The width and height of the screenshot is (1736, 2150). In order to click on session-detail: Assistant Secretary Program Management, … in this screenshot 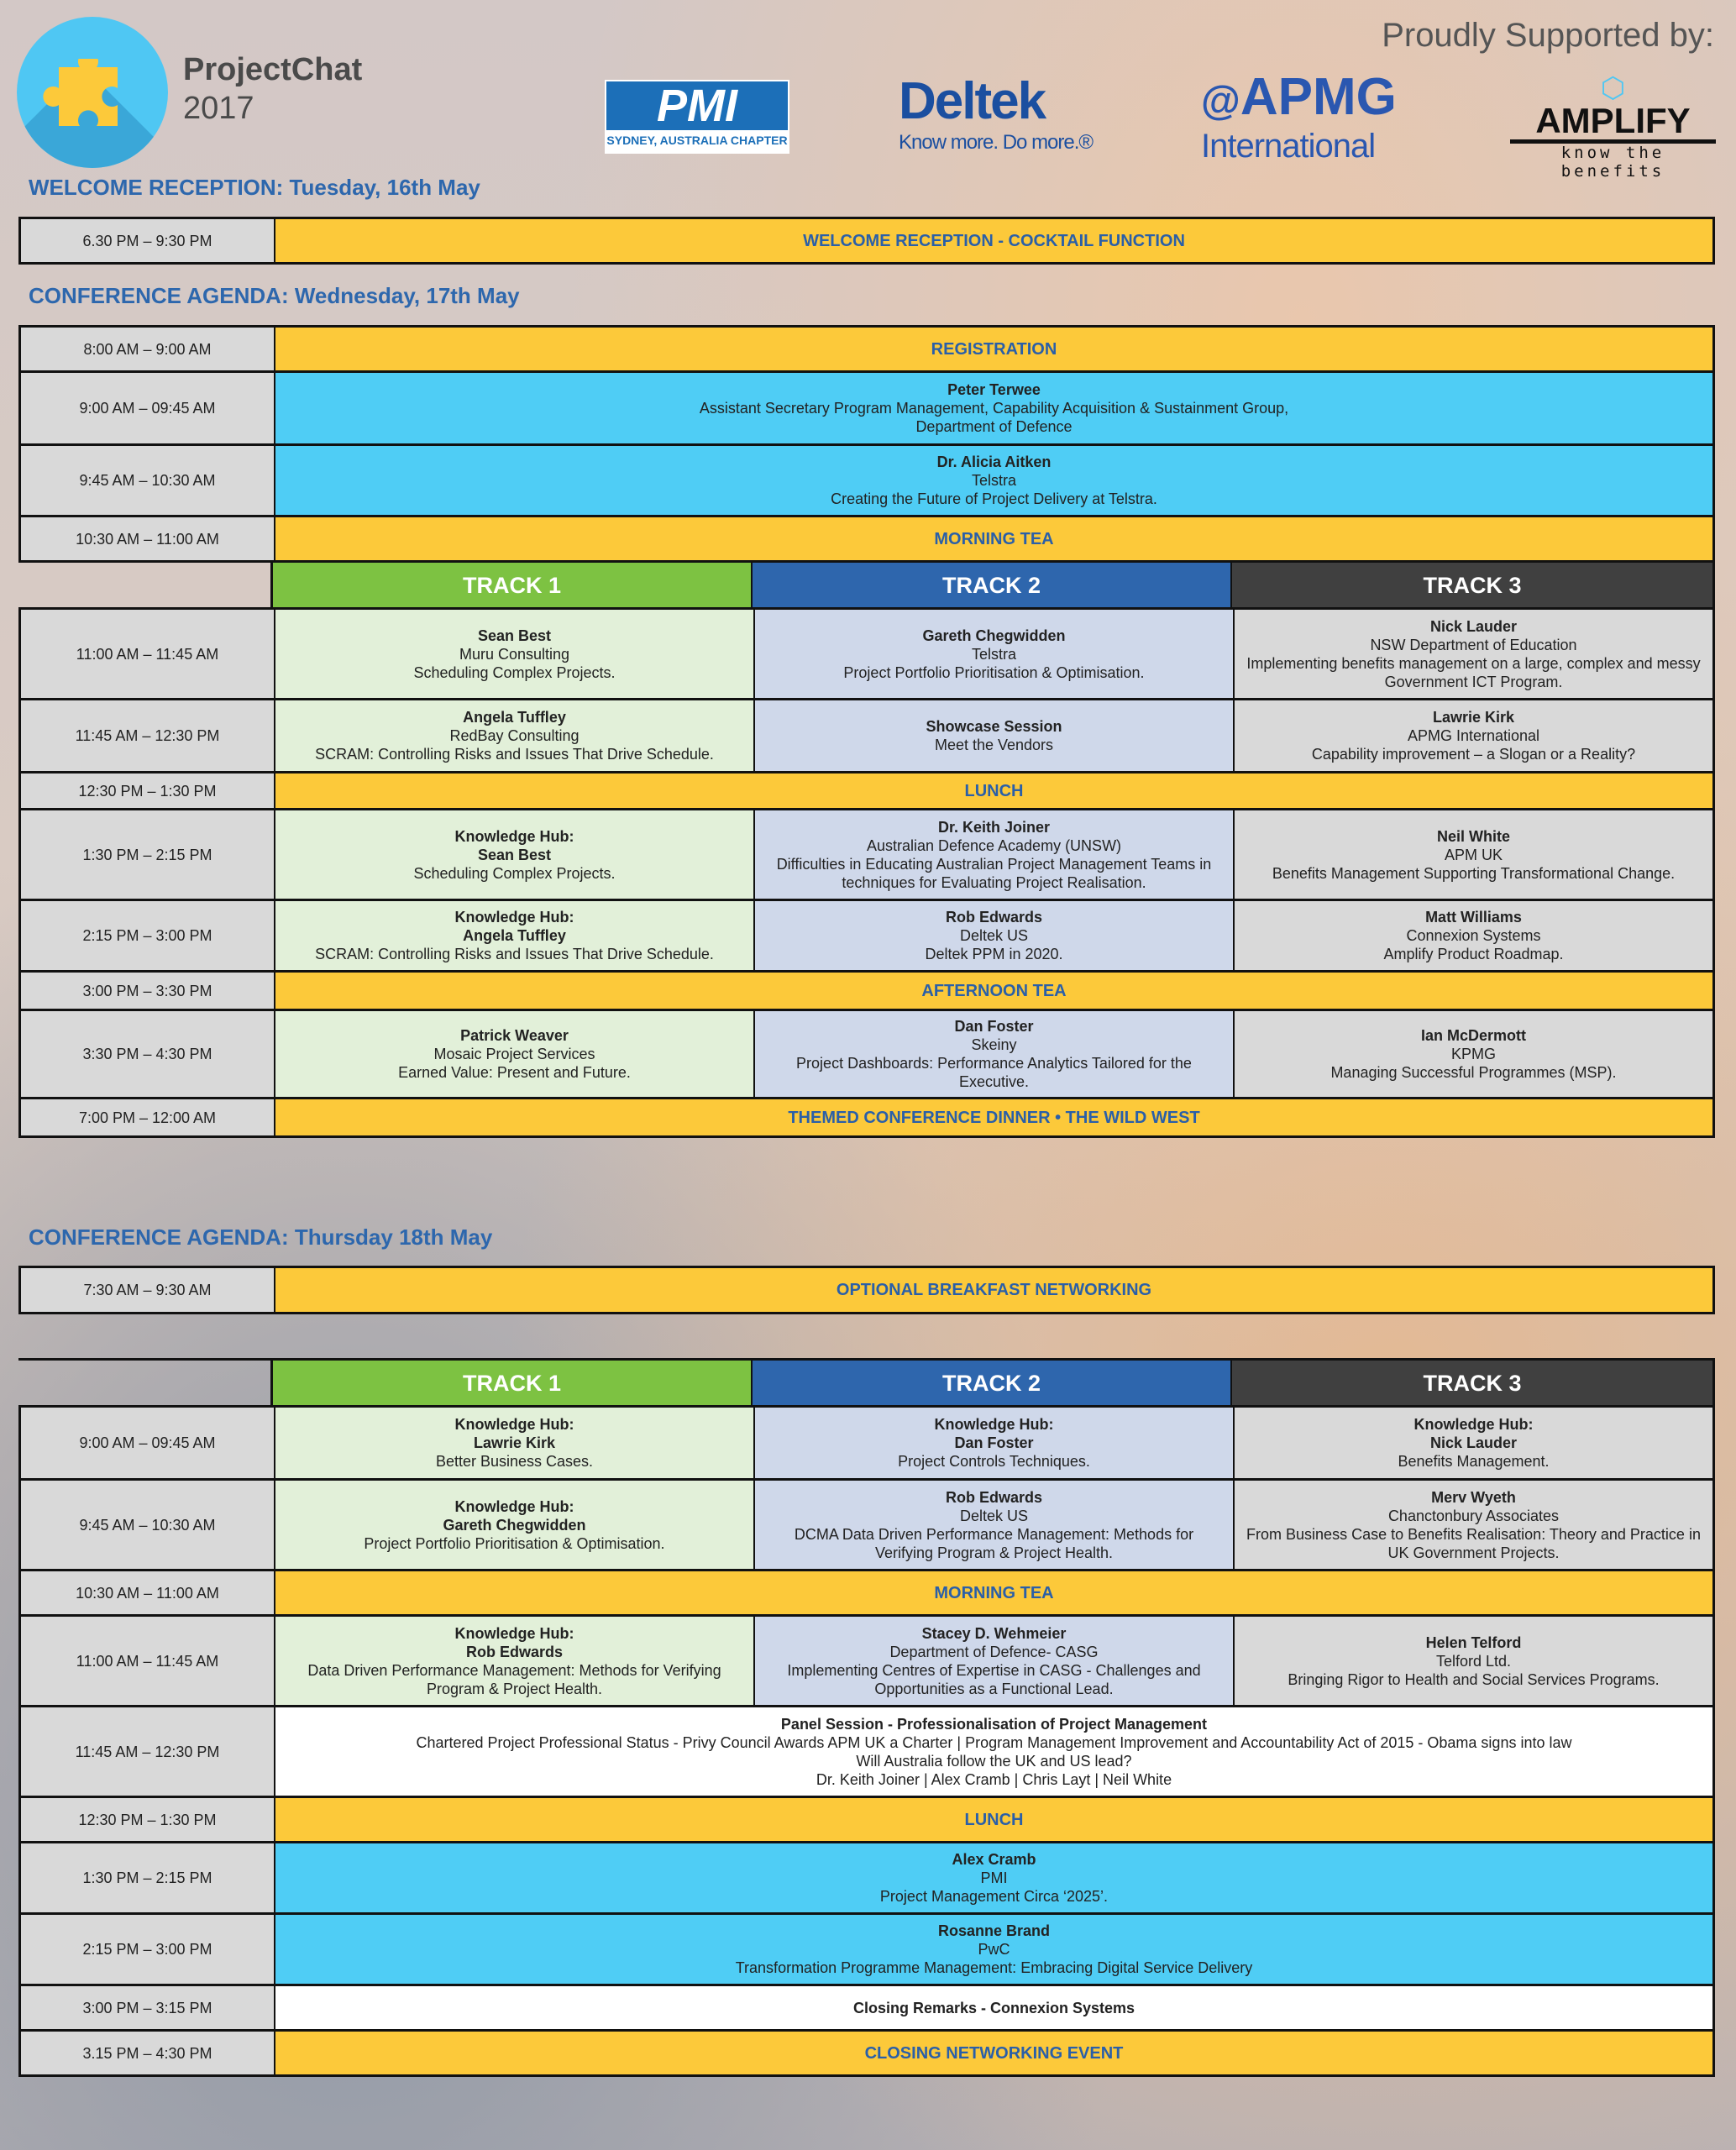, I will do `click(994, 408)`.